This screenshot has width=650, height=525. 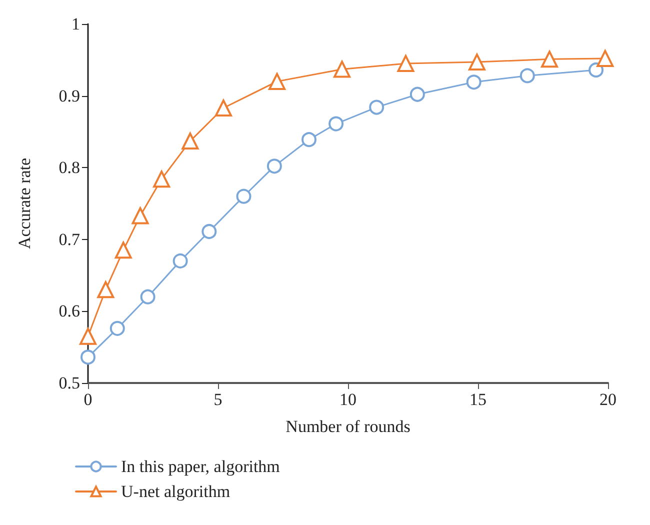 I want to click on y-tick-label: 0.5, so click(x=69, y=383).